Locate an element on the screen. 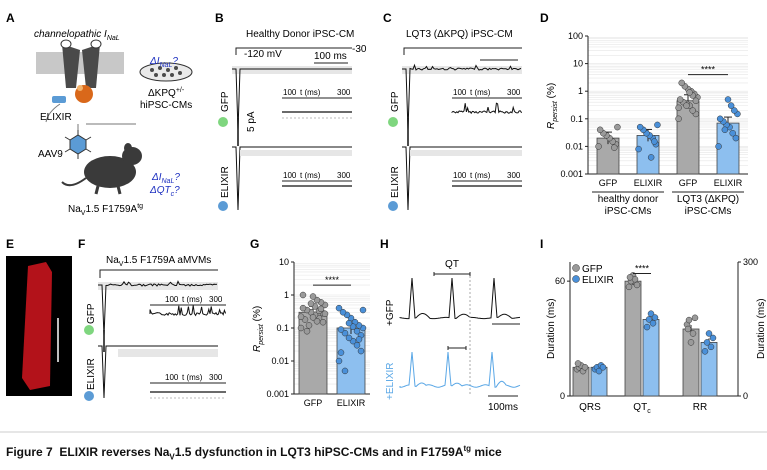 This screenshot has height=470, width=767. x-tick-label: GFP is located at coordinates (313, 403).